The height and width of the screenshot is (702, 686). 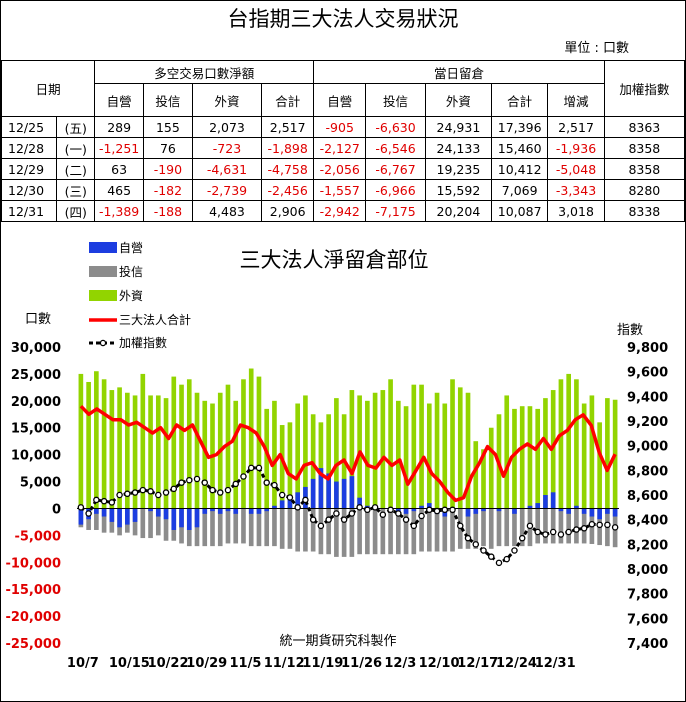 What do you see at coordinates (119, 190) in the screenshot?
I see `net-cell: 465` at bounding box center [119, 190].